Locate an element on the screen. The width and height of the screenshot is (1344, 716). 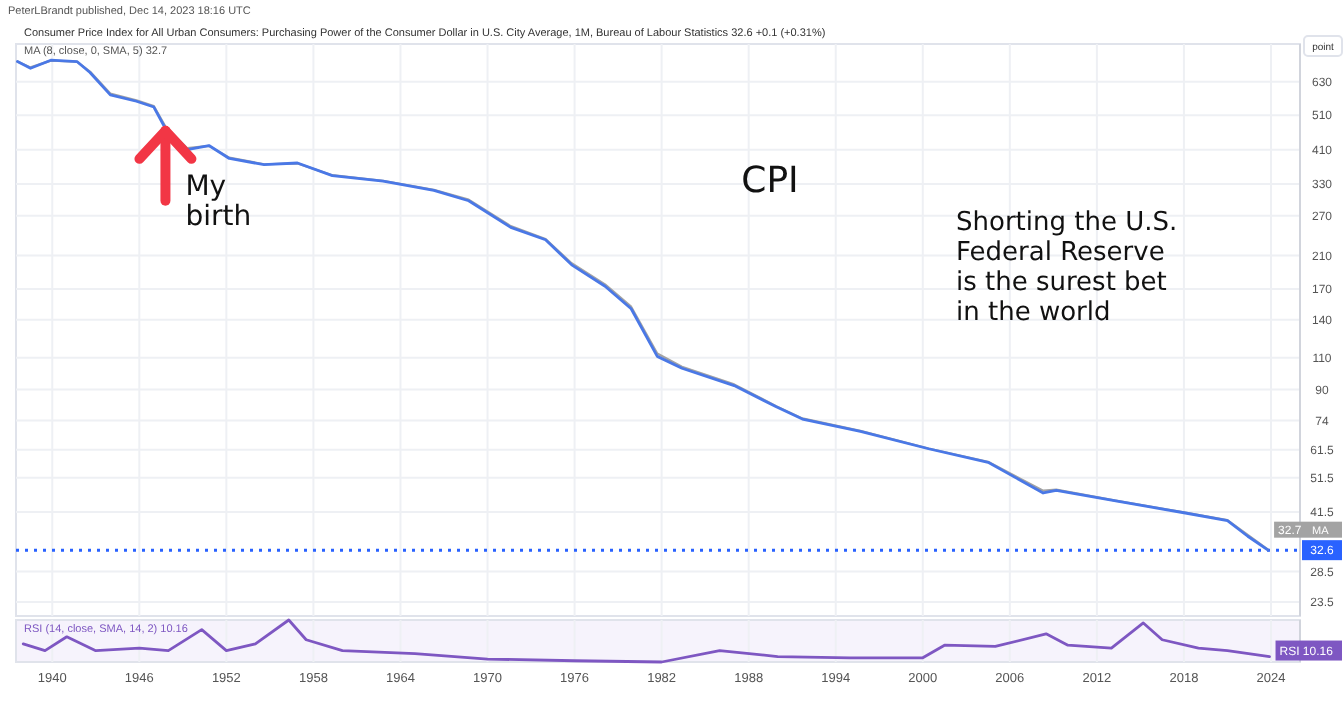
annotation: Shorting the U.S. Federal Reserve is the surest bet in the world is located at coordinates (1067, 268).